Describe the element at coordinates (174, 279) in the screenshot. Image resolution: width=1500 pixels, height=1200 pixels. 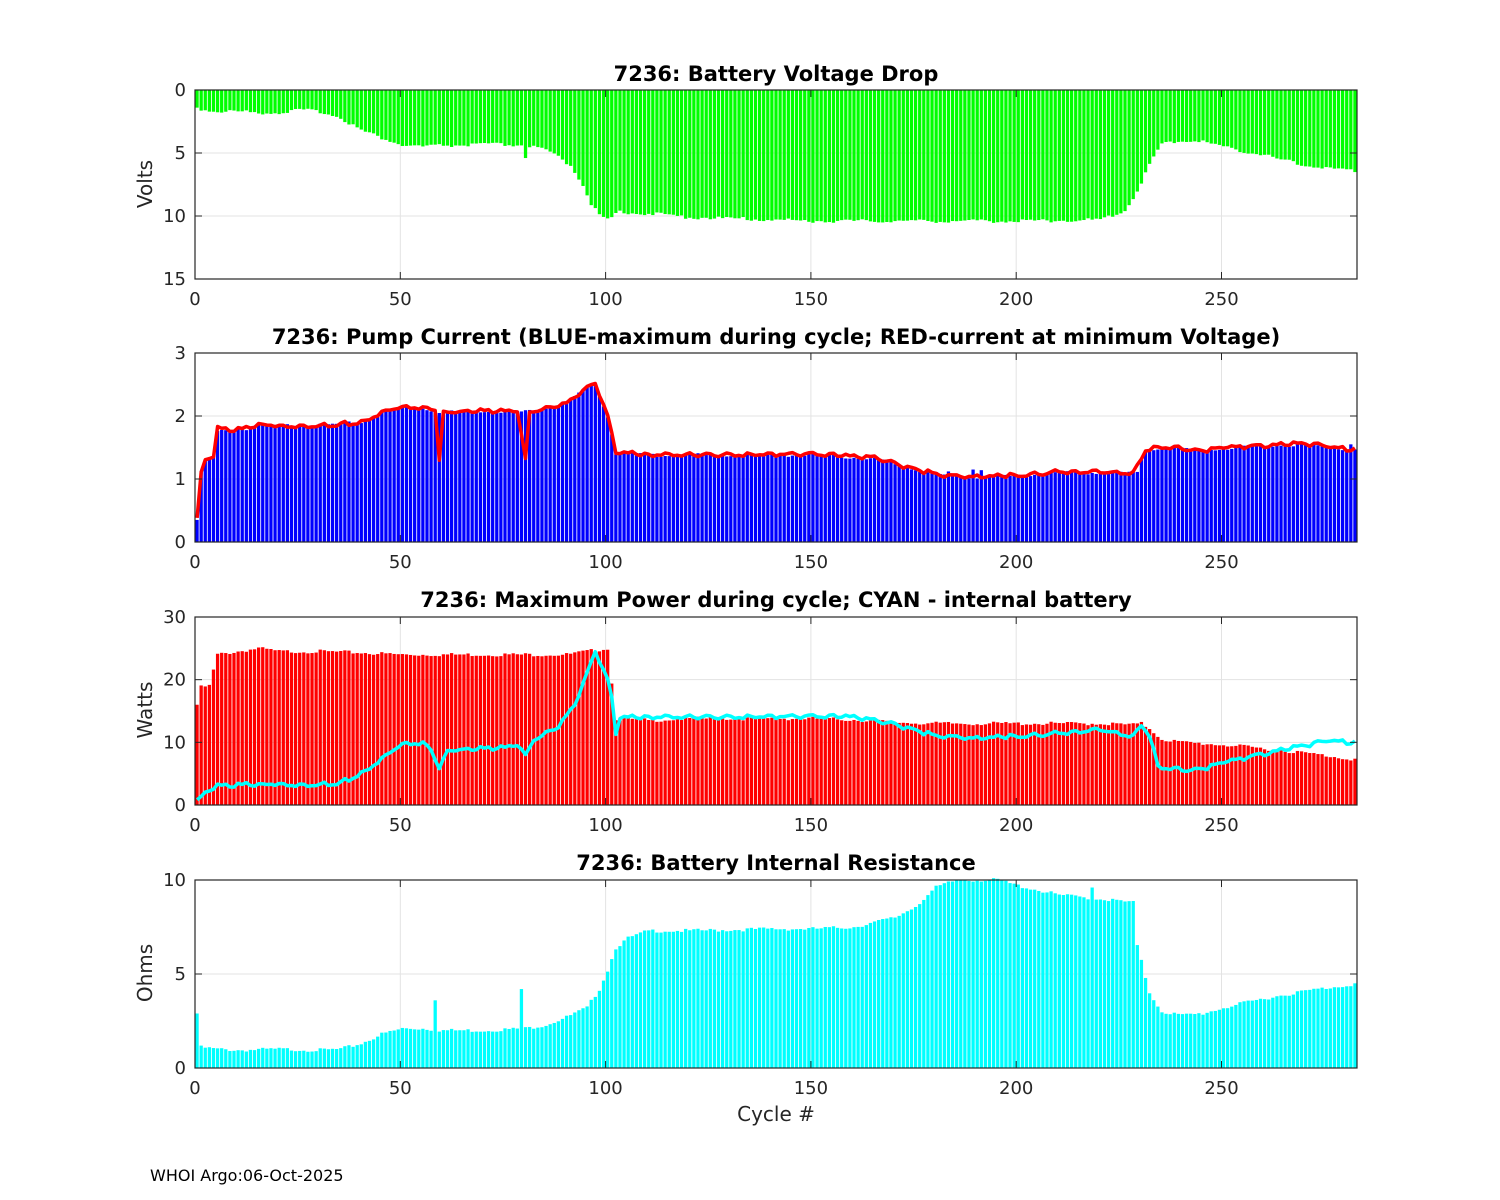
I see `y-tick-label: 15` at that location.